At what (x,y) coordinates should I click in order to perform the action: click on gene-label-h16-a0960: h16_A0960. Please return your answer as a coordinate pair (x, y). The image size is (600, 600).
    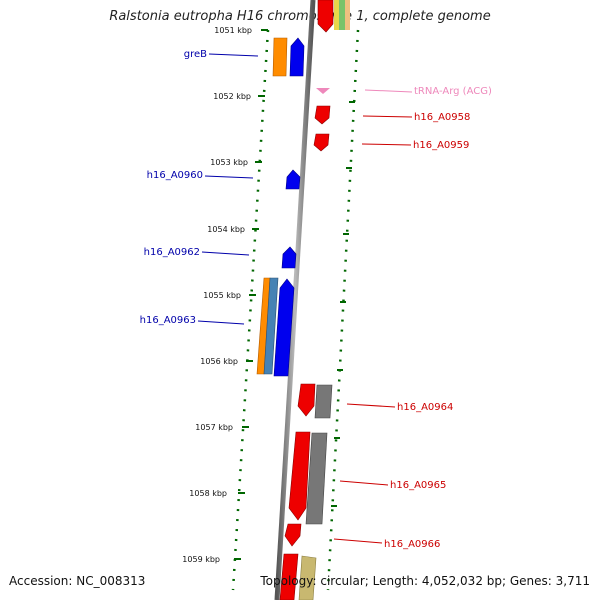
    Looking at the image, I should click on (175, 175).